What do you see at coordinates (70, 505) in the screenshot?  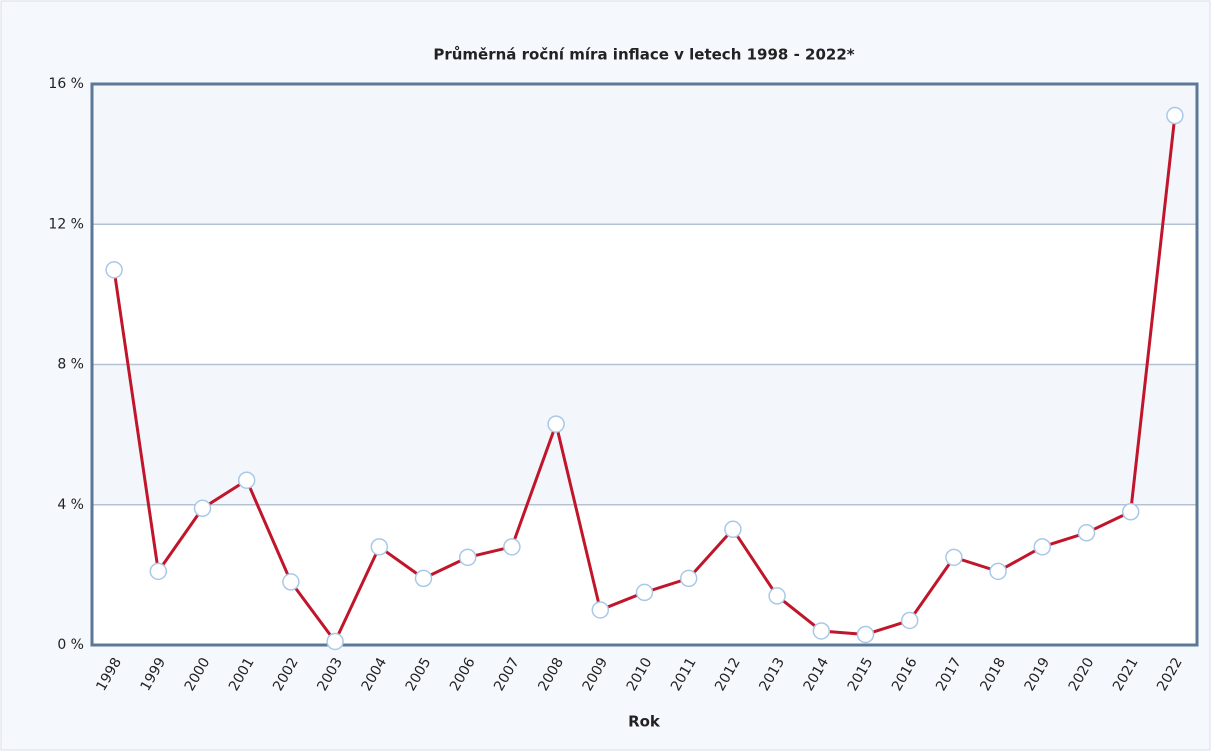 I see `y-tick-label: 4 %` at bounding box center [70, 505].